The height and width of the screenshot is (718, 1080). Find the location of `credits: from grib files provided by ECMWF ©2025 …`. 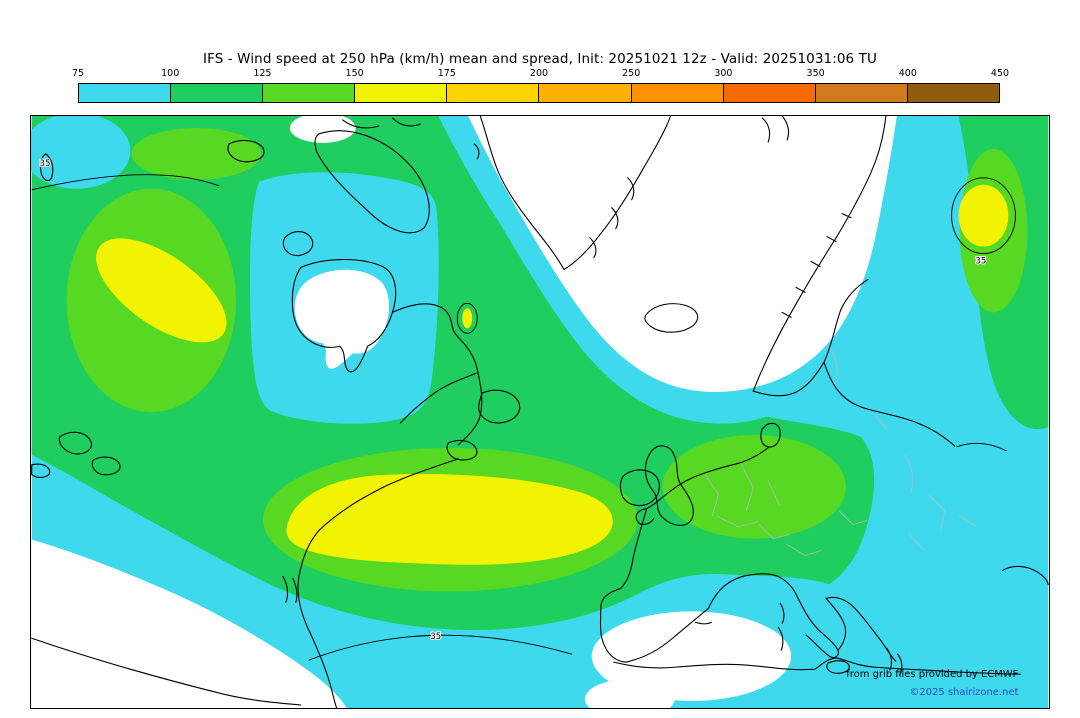

credits: from grib files provided by ECMWF ©2025 … is located at coordinates (932, 683).